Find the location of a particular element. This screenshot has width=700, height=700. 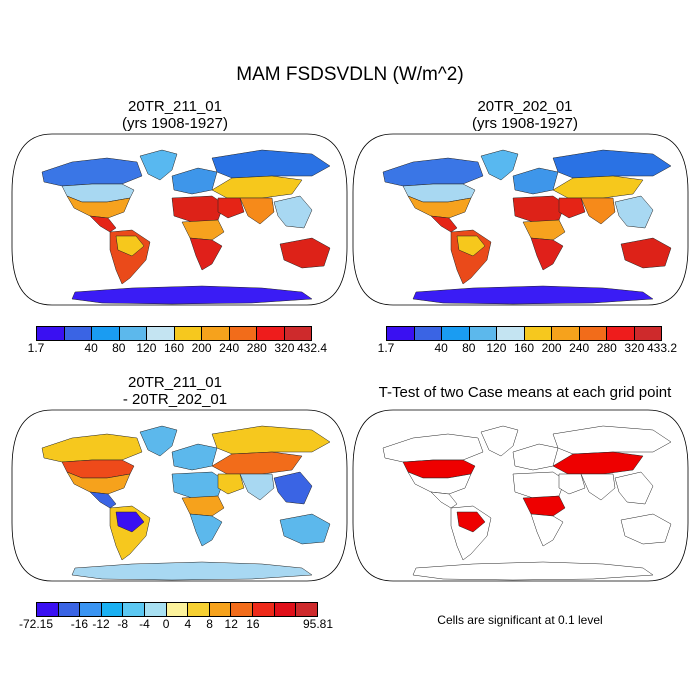

colorbar-tick-label: -12 is located at coordinates (101, 624).